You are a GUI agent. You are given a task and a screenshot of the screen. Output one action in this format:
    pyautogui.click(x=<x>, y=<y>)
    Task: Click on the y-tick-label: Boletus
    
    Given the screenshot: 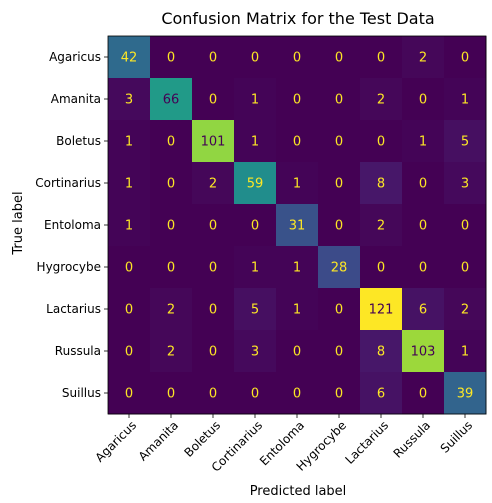 What is the action you would take?
    pyautogui.click(x=78, y=141)
    